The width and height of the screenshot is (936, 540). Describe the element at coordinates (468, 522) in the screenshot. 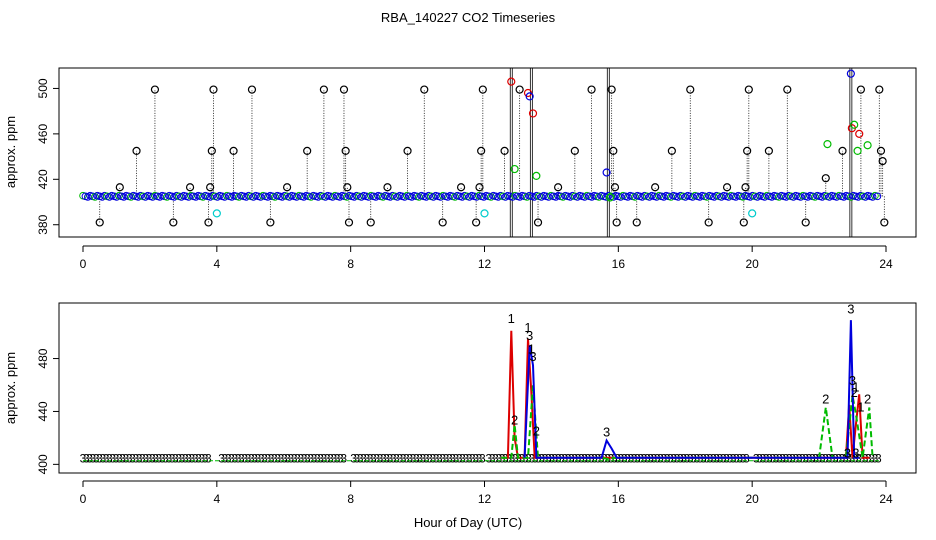

I see `x-axis-label: Hour of Day (UTC)` at that location.